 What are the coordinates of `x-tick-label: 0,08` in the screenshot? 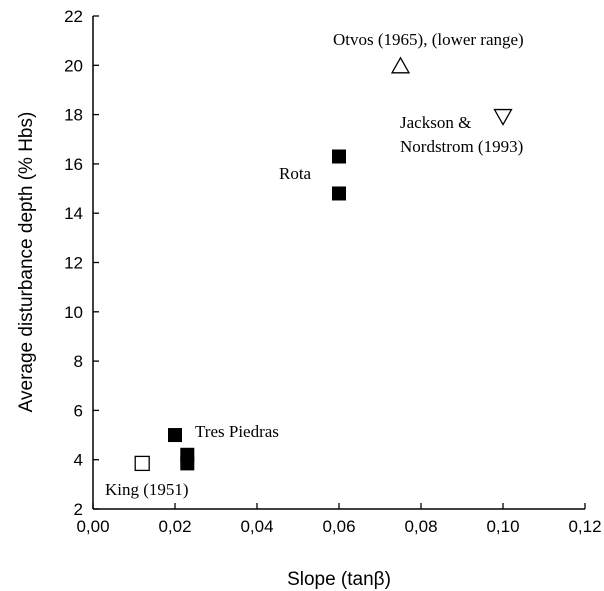 It's located at (420, 526).